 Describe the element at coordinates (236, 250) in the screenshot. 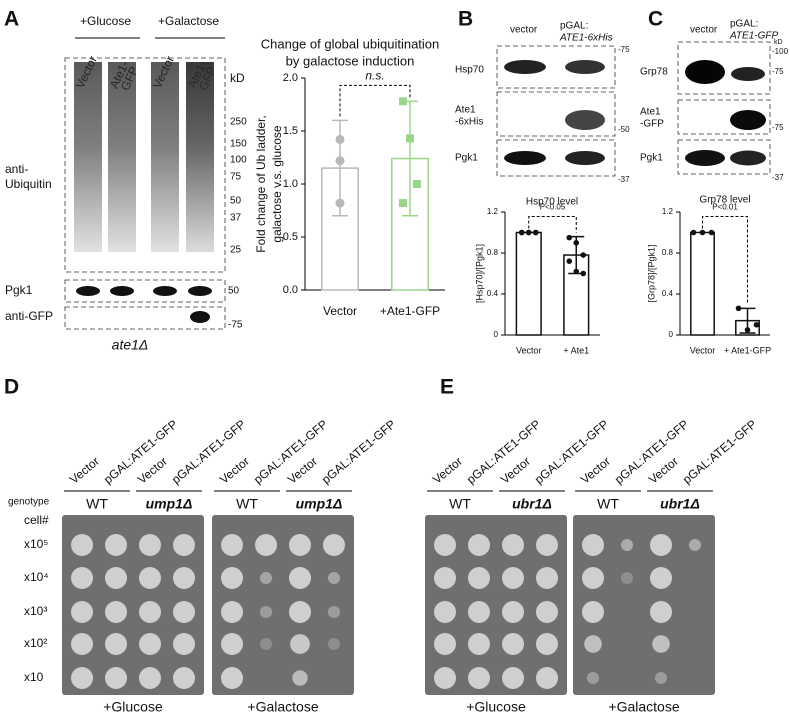

I see `mw-marker: 25` at that location.